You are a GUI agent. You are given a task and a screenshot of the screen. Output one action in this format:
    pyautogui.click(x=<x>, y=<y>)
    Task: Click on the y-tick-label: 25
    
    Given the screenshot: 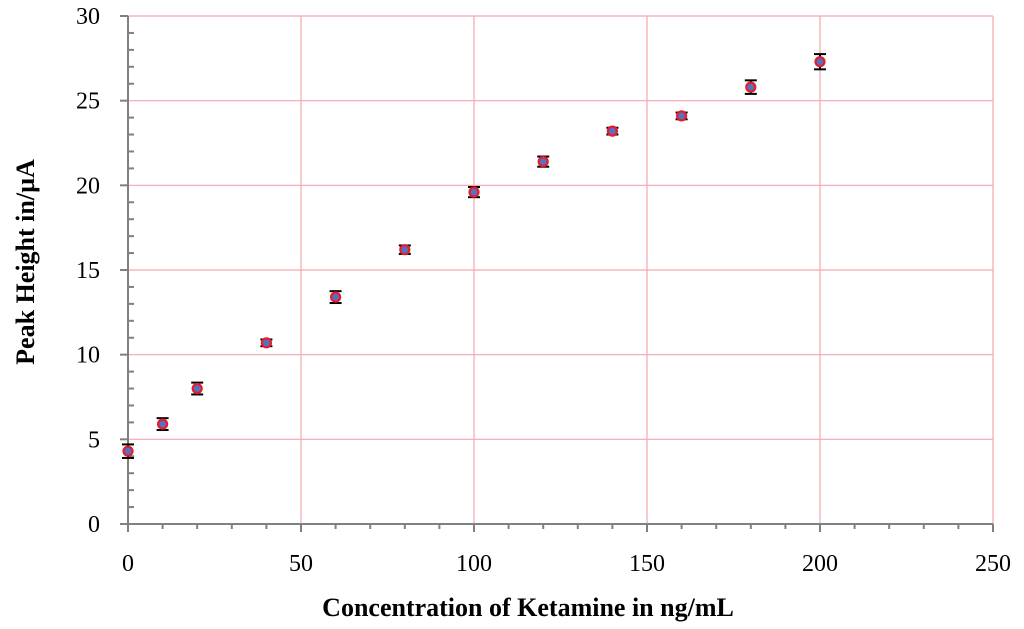 What is the action you would take?
    pyautogui.click(x=88, y=102)
    